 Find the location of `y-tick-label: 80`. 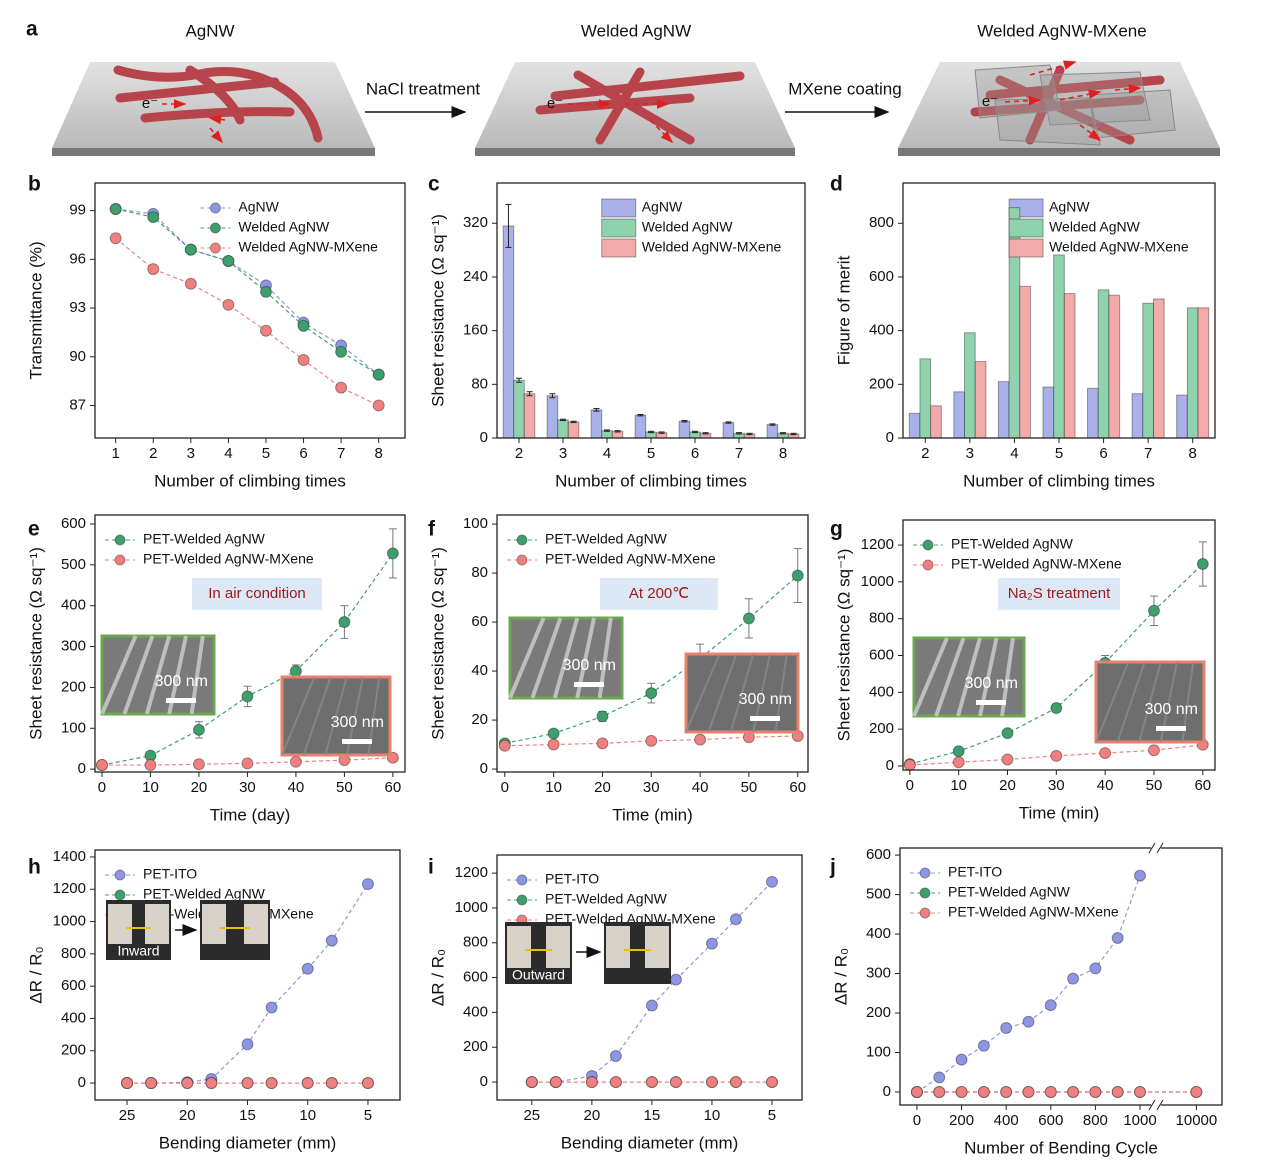

y-tick-label: 80 is located at coordinates (479, 383).